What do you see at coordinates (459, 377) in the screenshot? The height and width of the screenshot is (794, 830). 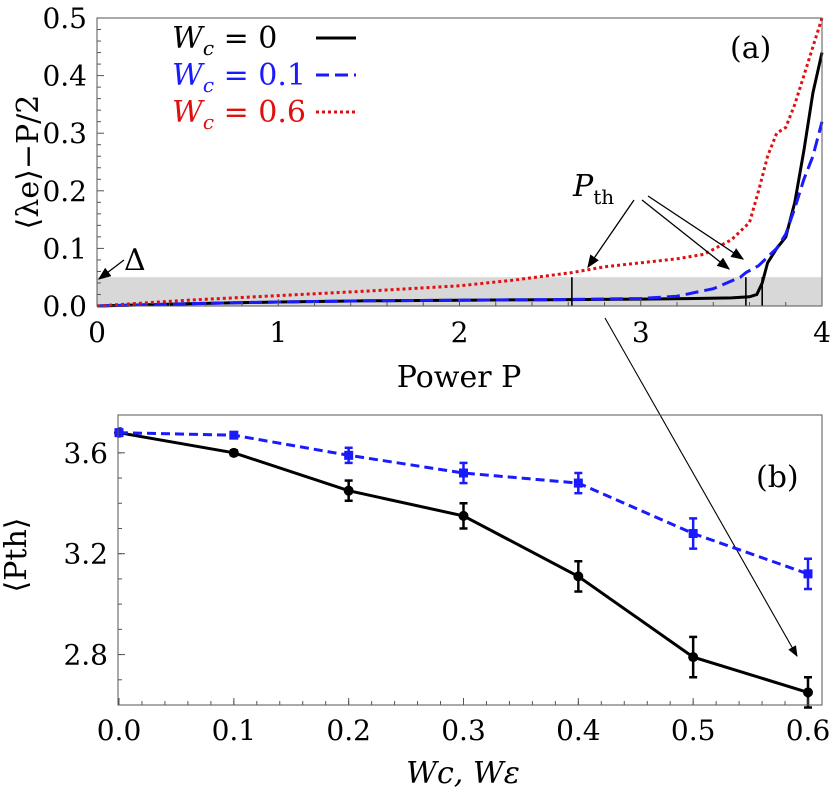 I see `panel-a-xlabel: Power P` at bounding box center [459, 377].